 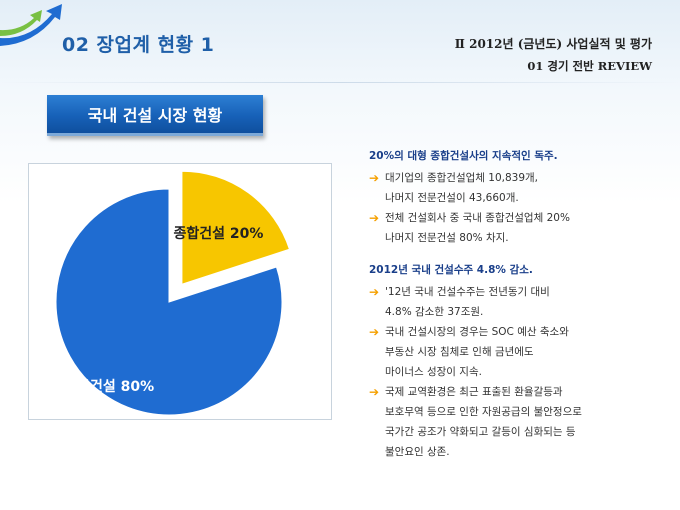 What do you see at coordinates (109, 386) in the screenshot?
I see `pie-slice-label: 전문건설 80%` at bounding box center [109, 386].